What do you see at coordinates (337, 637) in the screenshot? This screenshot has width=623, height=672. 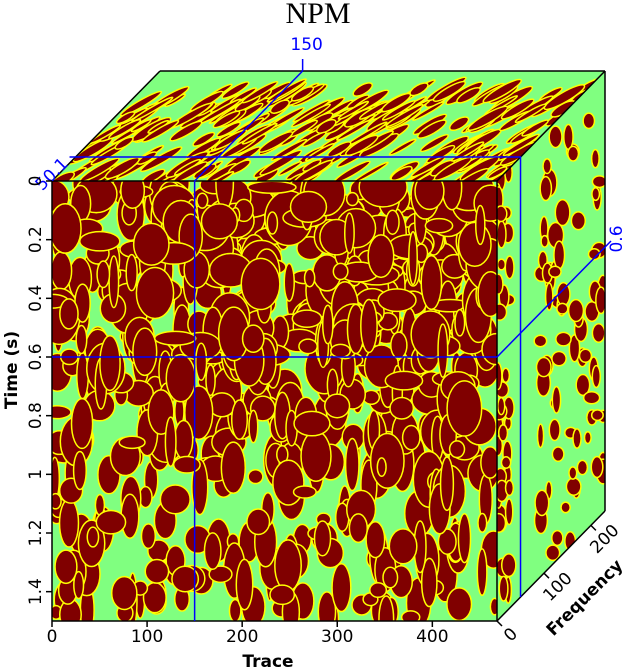 I see `x-tick-label: 300` at bounding box center [337, 637].